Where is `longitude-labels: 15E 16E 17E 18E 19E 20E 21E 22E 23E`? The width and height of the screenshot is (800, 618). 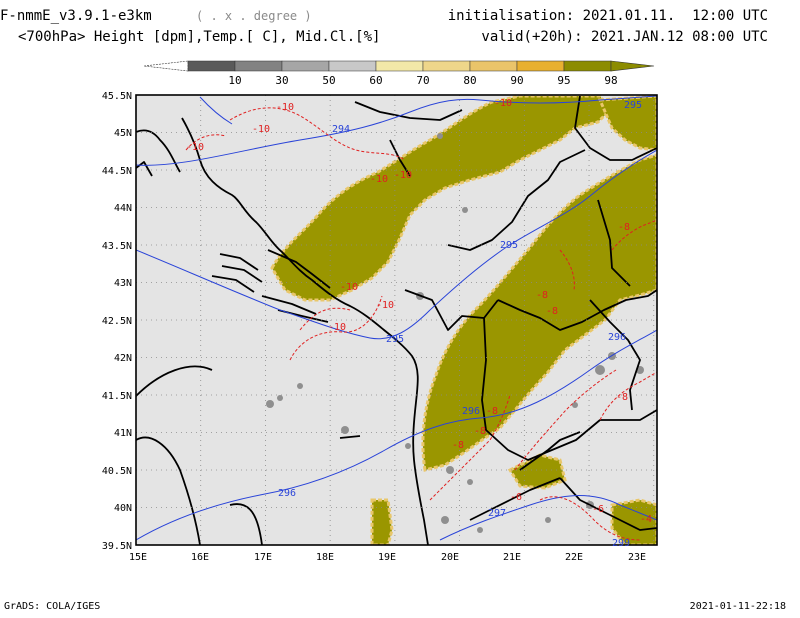 longitude-labels: 15E 16E 17E 18E 19E 20E 21E 22E 23E is located at coordinates (387, 557).